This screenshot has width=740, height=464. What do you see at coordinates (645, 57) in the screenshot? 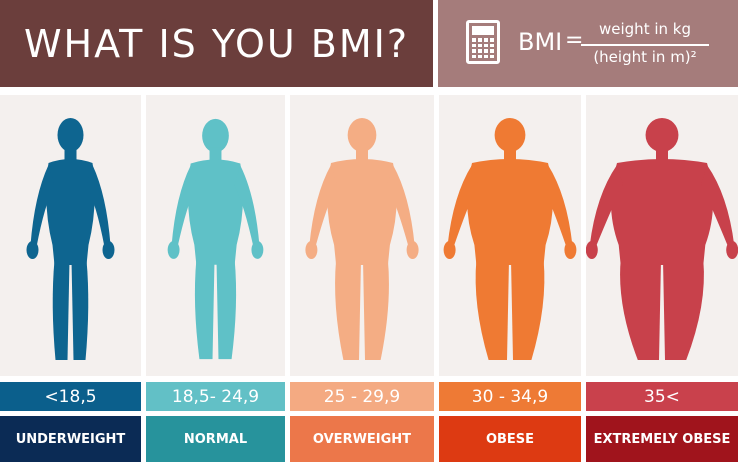
I see `formula-denominator: (height in m)²` at bounding box center [645, 57].